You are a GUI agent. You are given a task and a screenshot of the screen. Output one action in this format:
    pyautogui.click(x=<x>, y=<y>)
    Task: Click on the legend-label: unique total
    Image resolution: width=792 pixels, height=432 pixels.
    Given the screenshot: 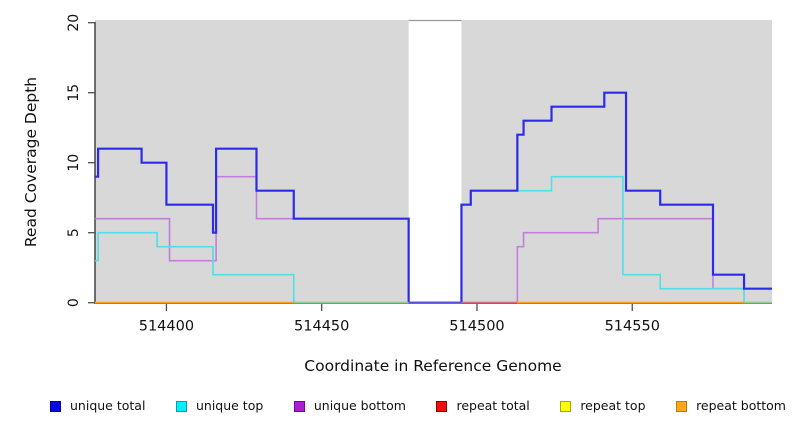 What is the action you would take?
    pyautogui.click(x=108, y=405)
    